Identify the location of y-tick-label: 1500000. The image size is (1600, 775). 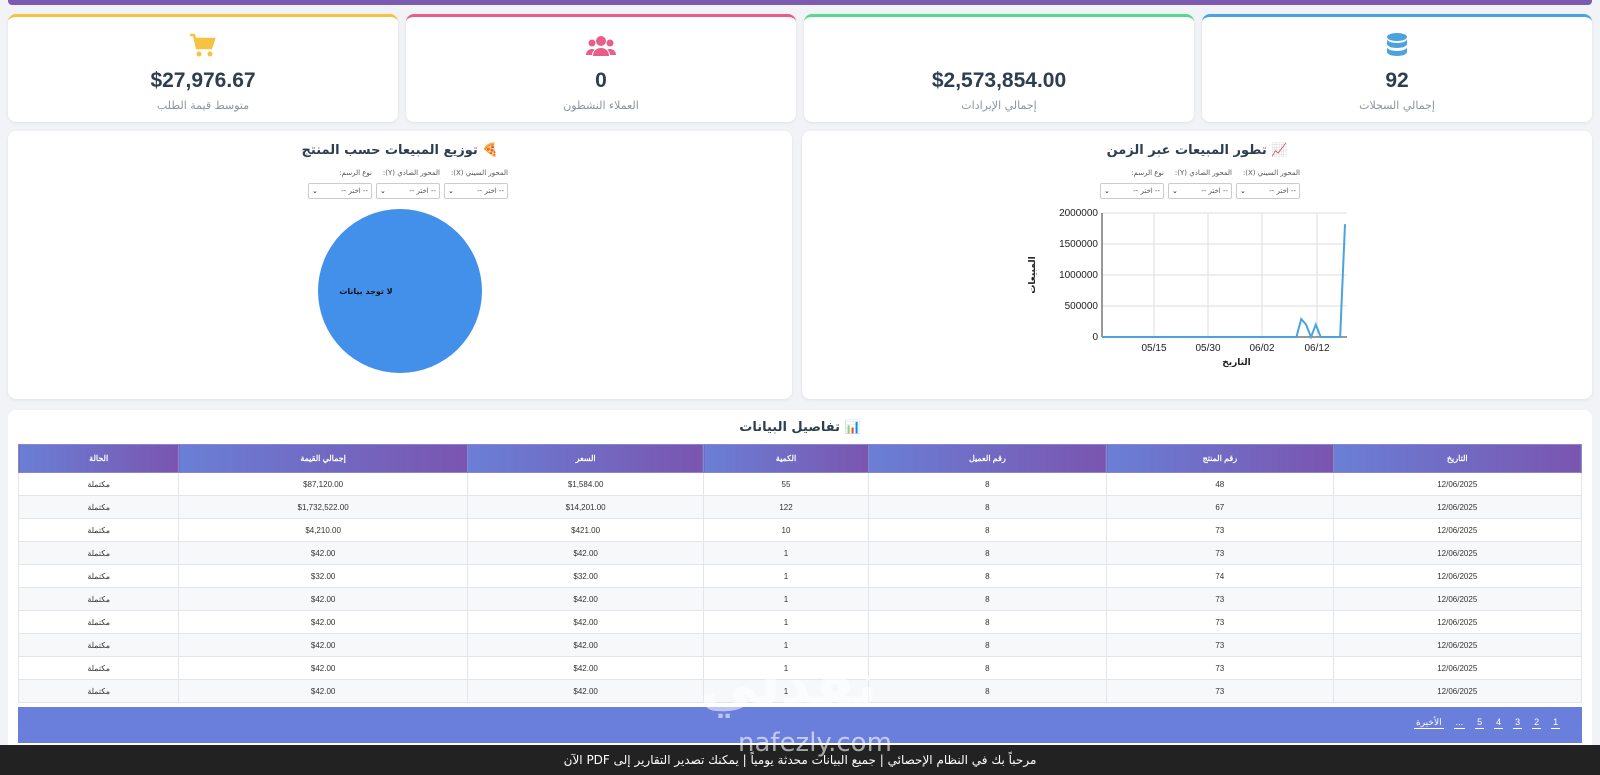
(1078, 244).